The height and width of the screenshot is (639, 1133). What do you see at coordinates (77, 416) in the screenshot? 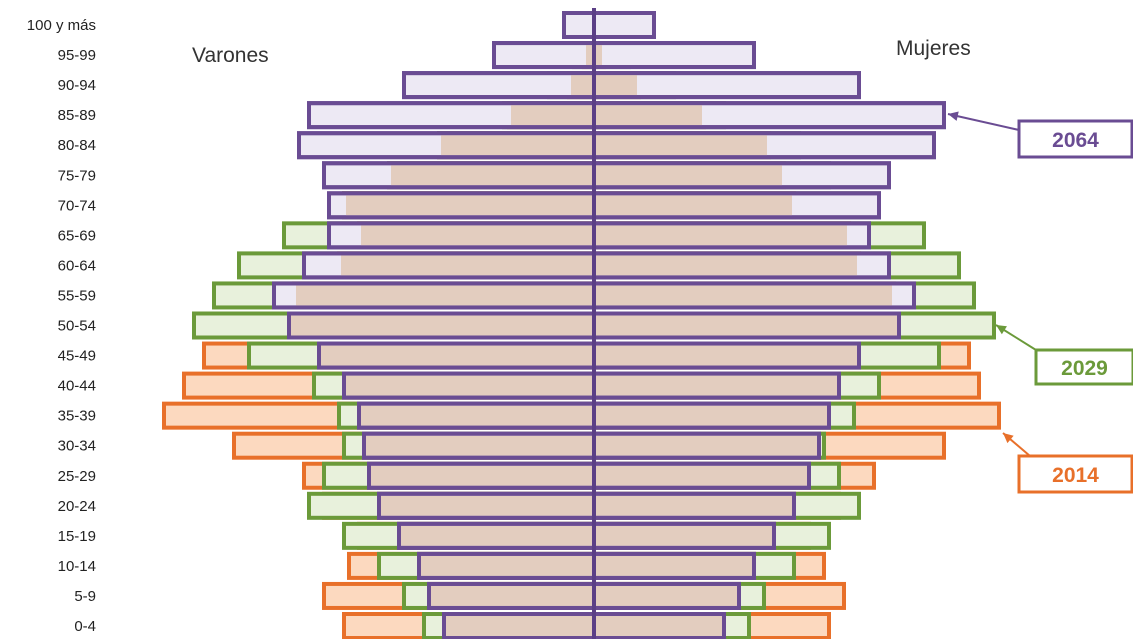
I see `age-tick-label: 35-39` at bounding box center [77, 416].